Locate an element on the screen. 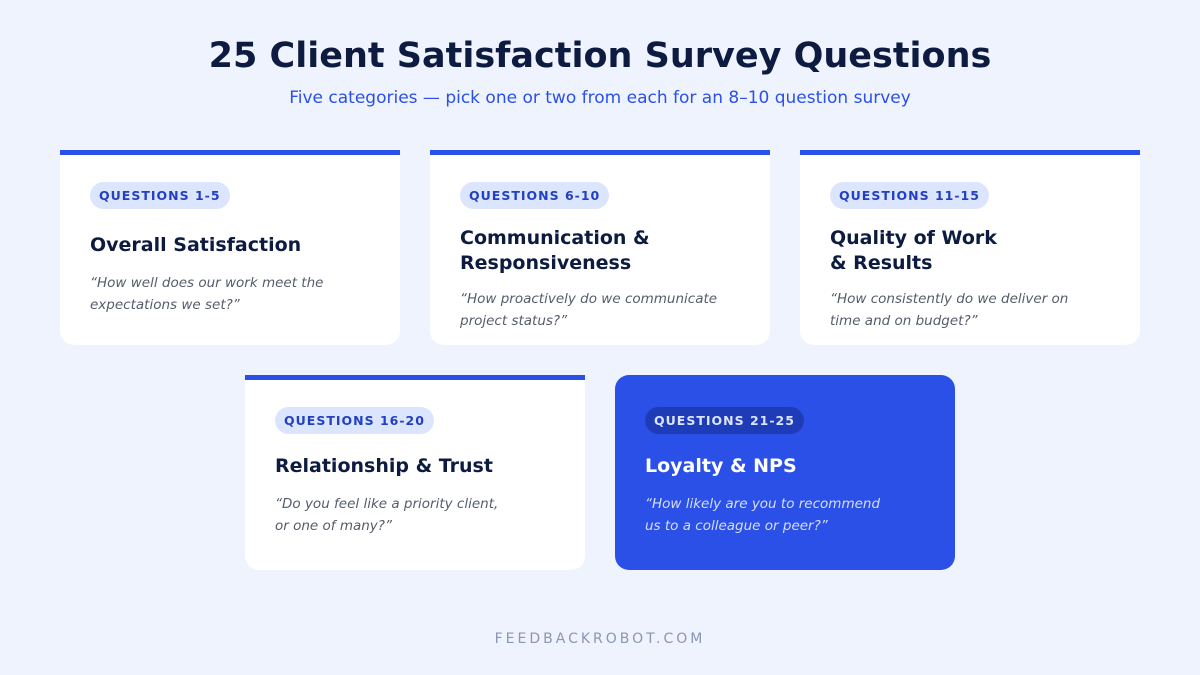 This screenshot has height=675, width=1200. badge: QUESTIONS 1-5 is located at coordinates (160, 195).